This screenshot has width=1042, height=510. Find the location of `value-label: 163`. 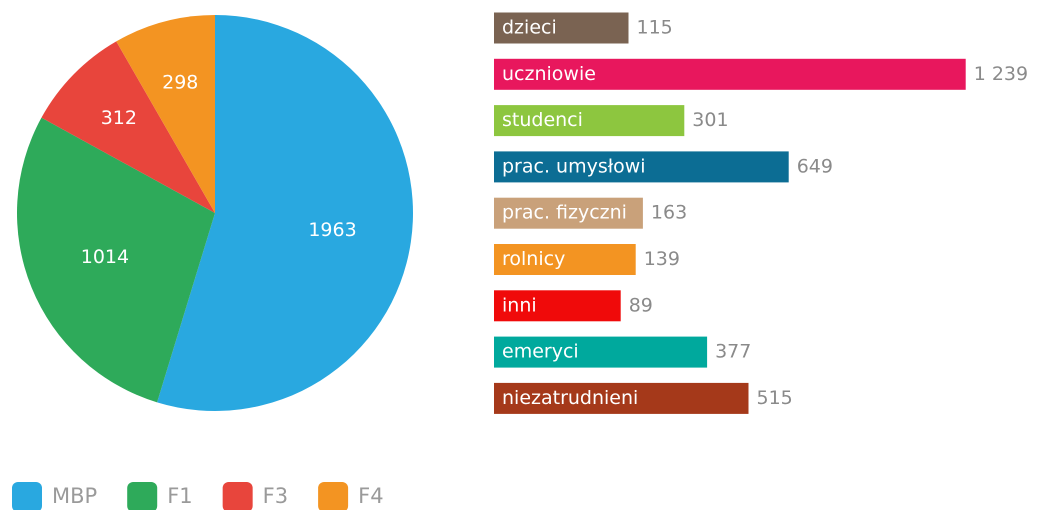

value-label: 163 is located at coordinates (669, 213).